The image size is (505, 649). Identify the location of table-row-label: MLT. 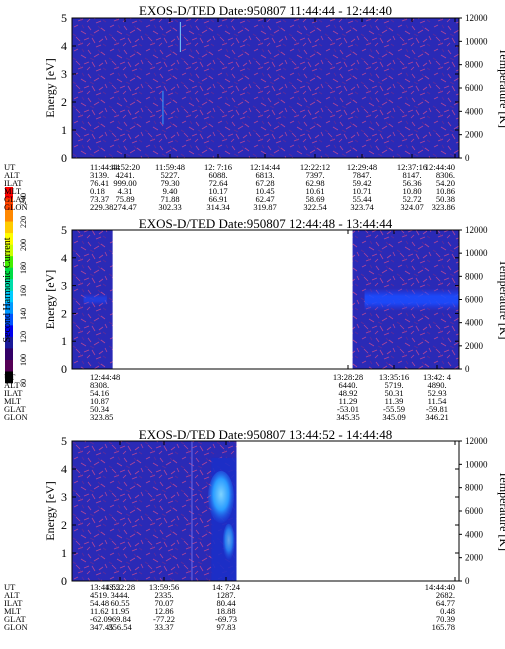
(13, 401).